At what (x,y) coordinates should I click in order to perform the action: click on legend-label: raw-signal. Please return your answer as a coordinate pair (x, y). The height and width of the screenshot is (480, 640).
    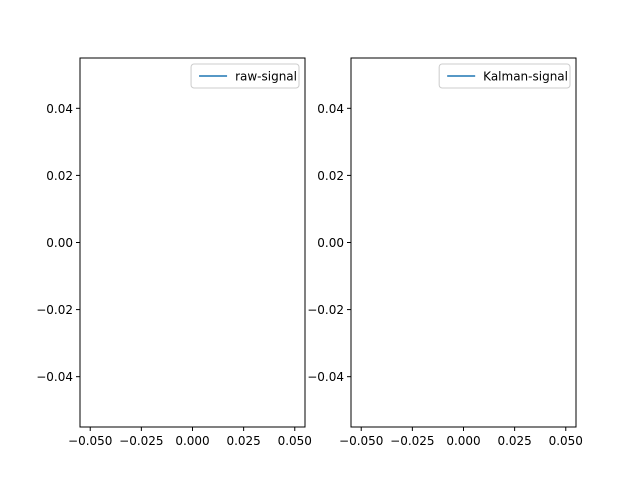
    Looking at the image, I should click on (266, 77).